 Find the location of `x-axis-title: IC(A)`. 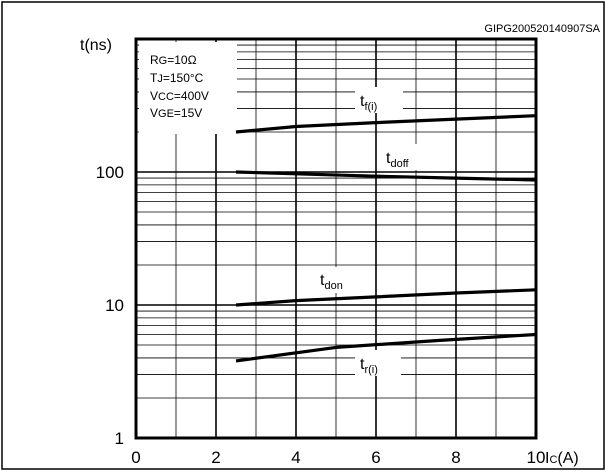

x-axis-title: IC(A) is located at coordinates (562, 458).